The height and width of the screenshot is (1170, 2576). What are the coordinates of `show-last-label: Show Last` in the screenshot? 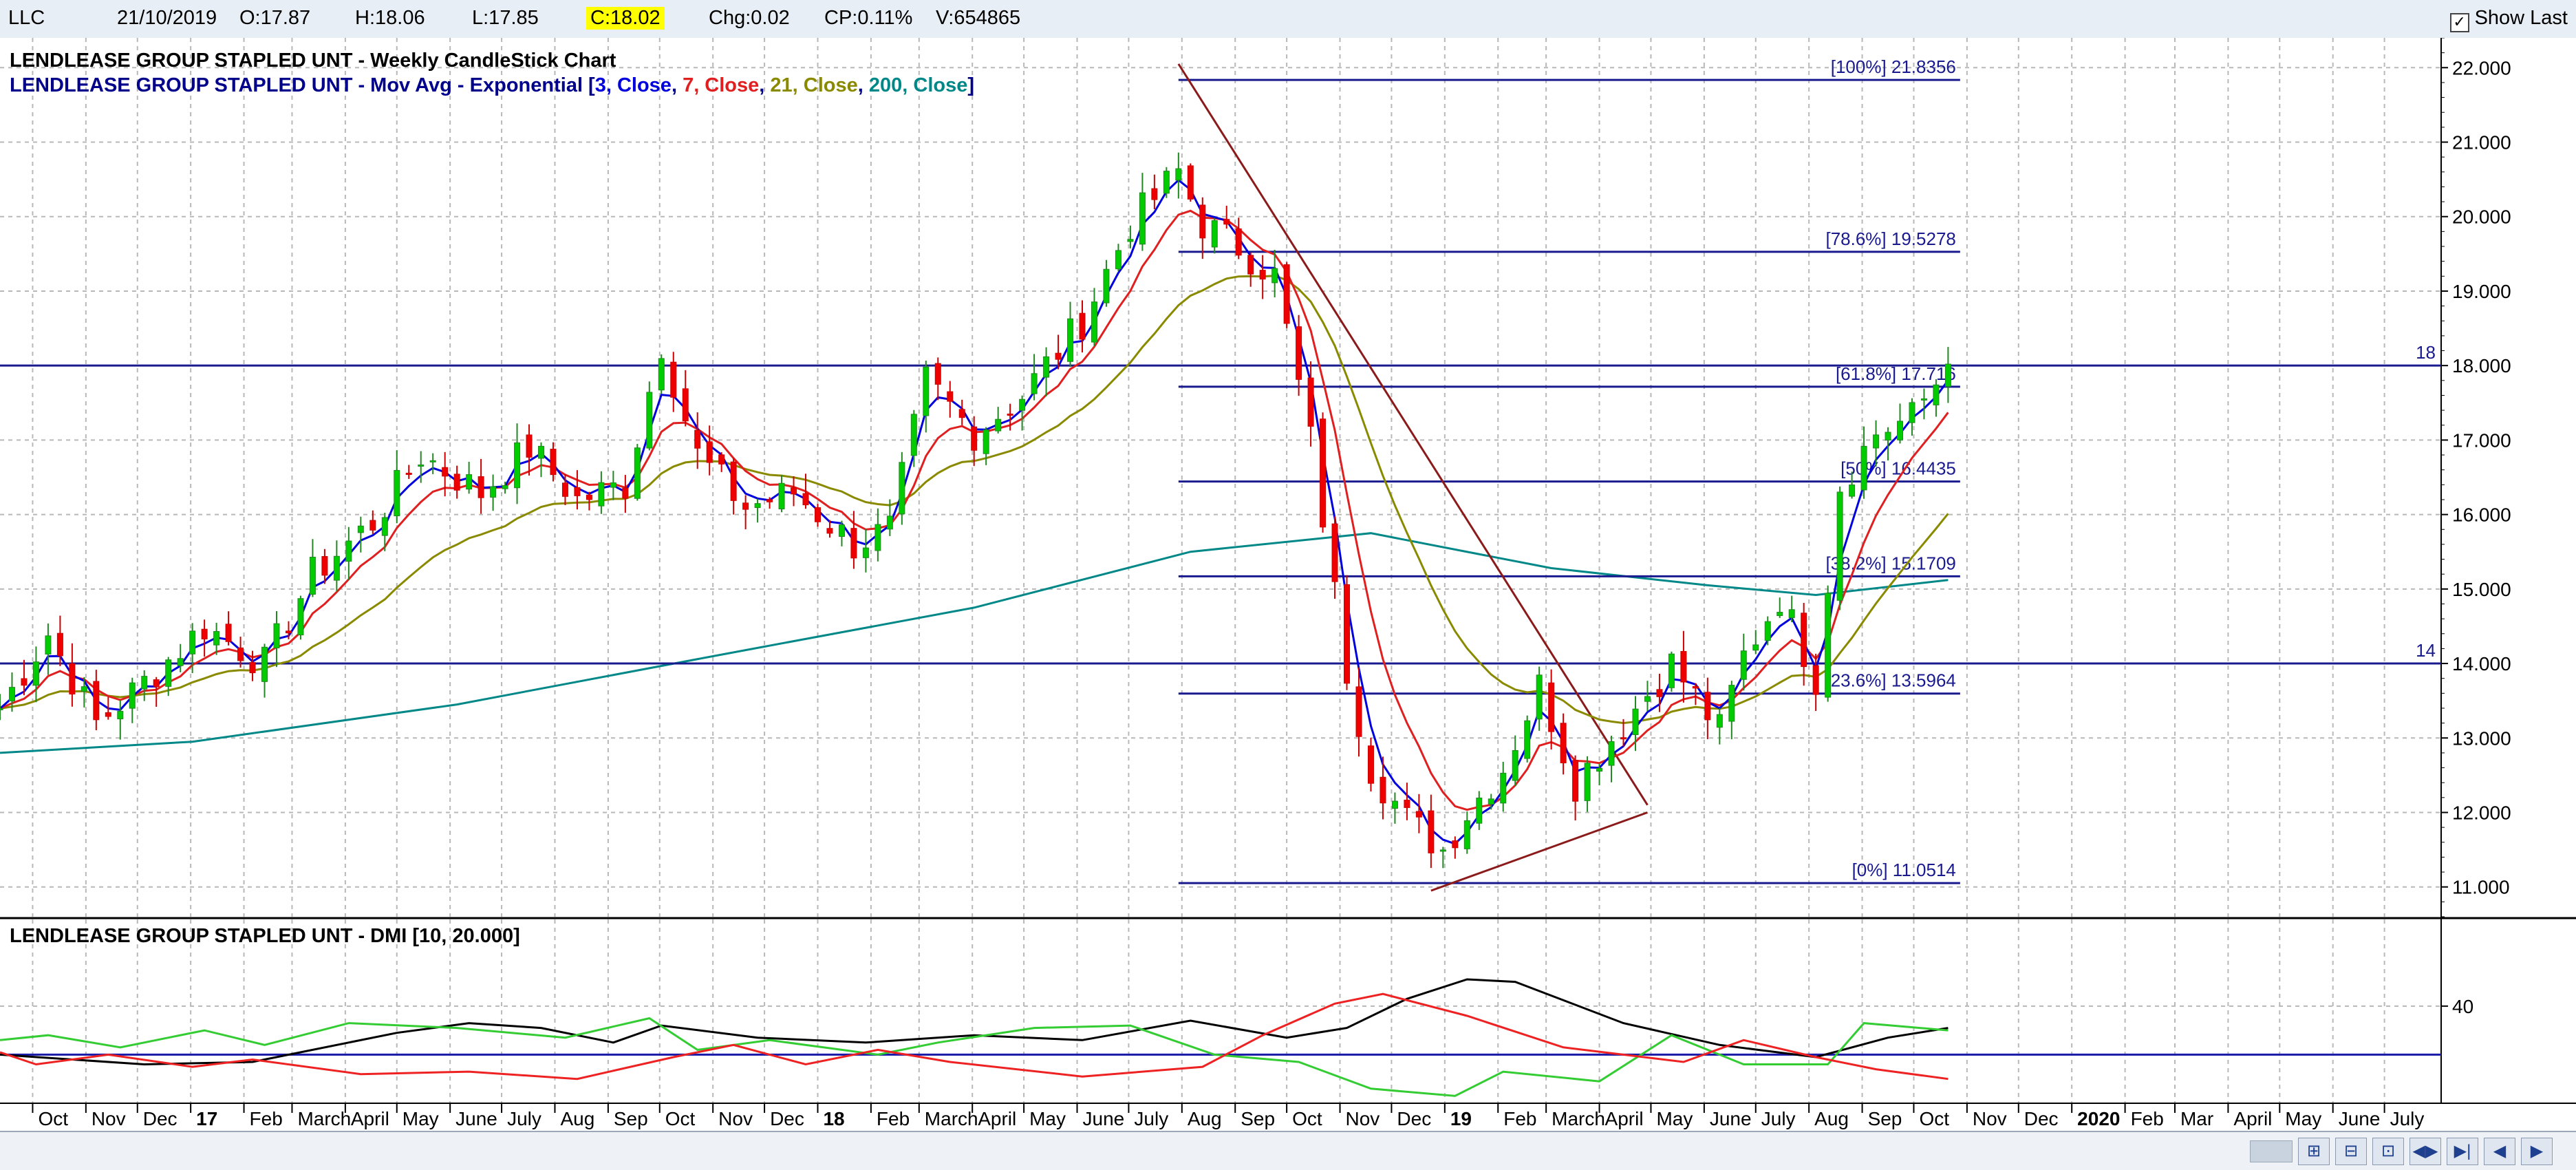 It's located at (2521, 18).